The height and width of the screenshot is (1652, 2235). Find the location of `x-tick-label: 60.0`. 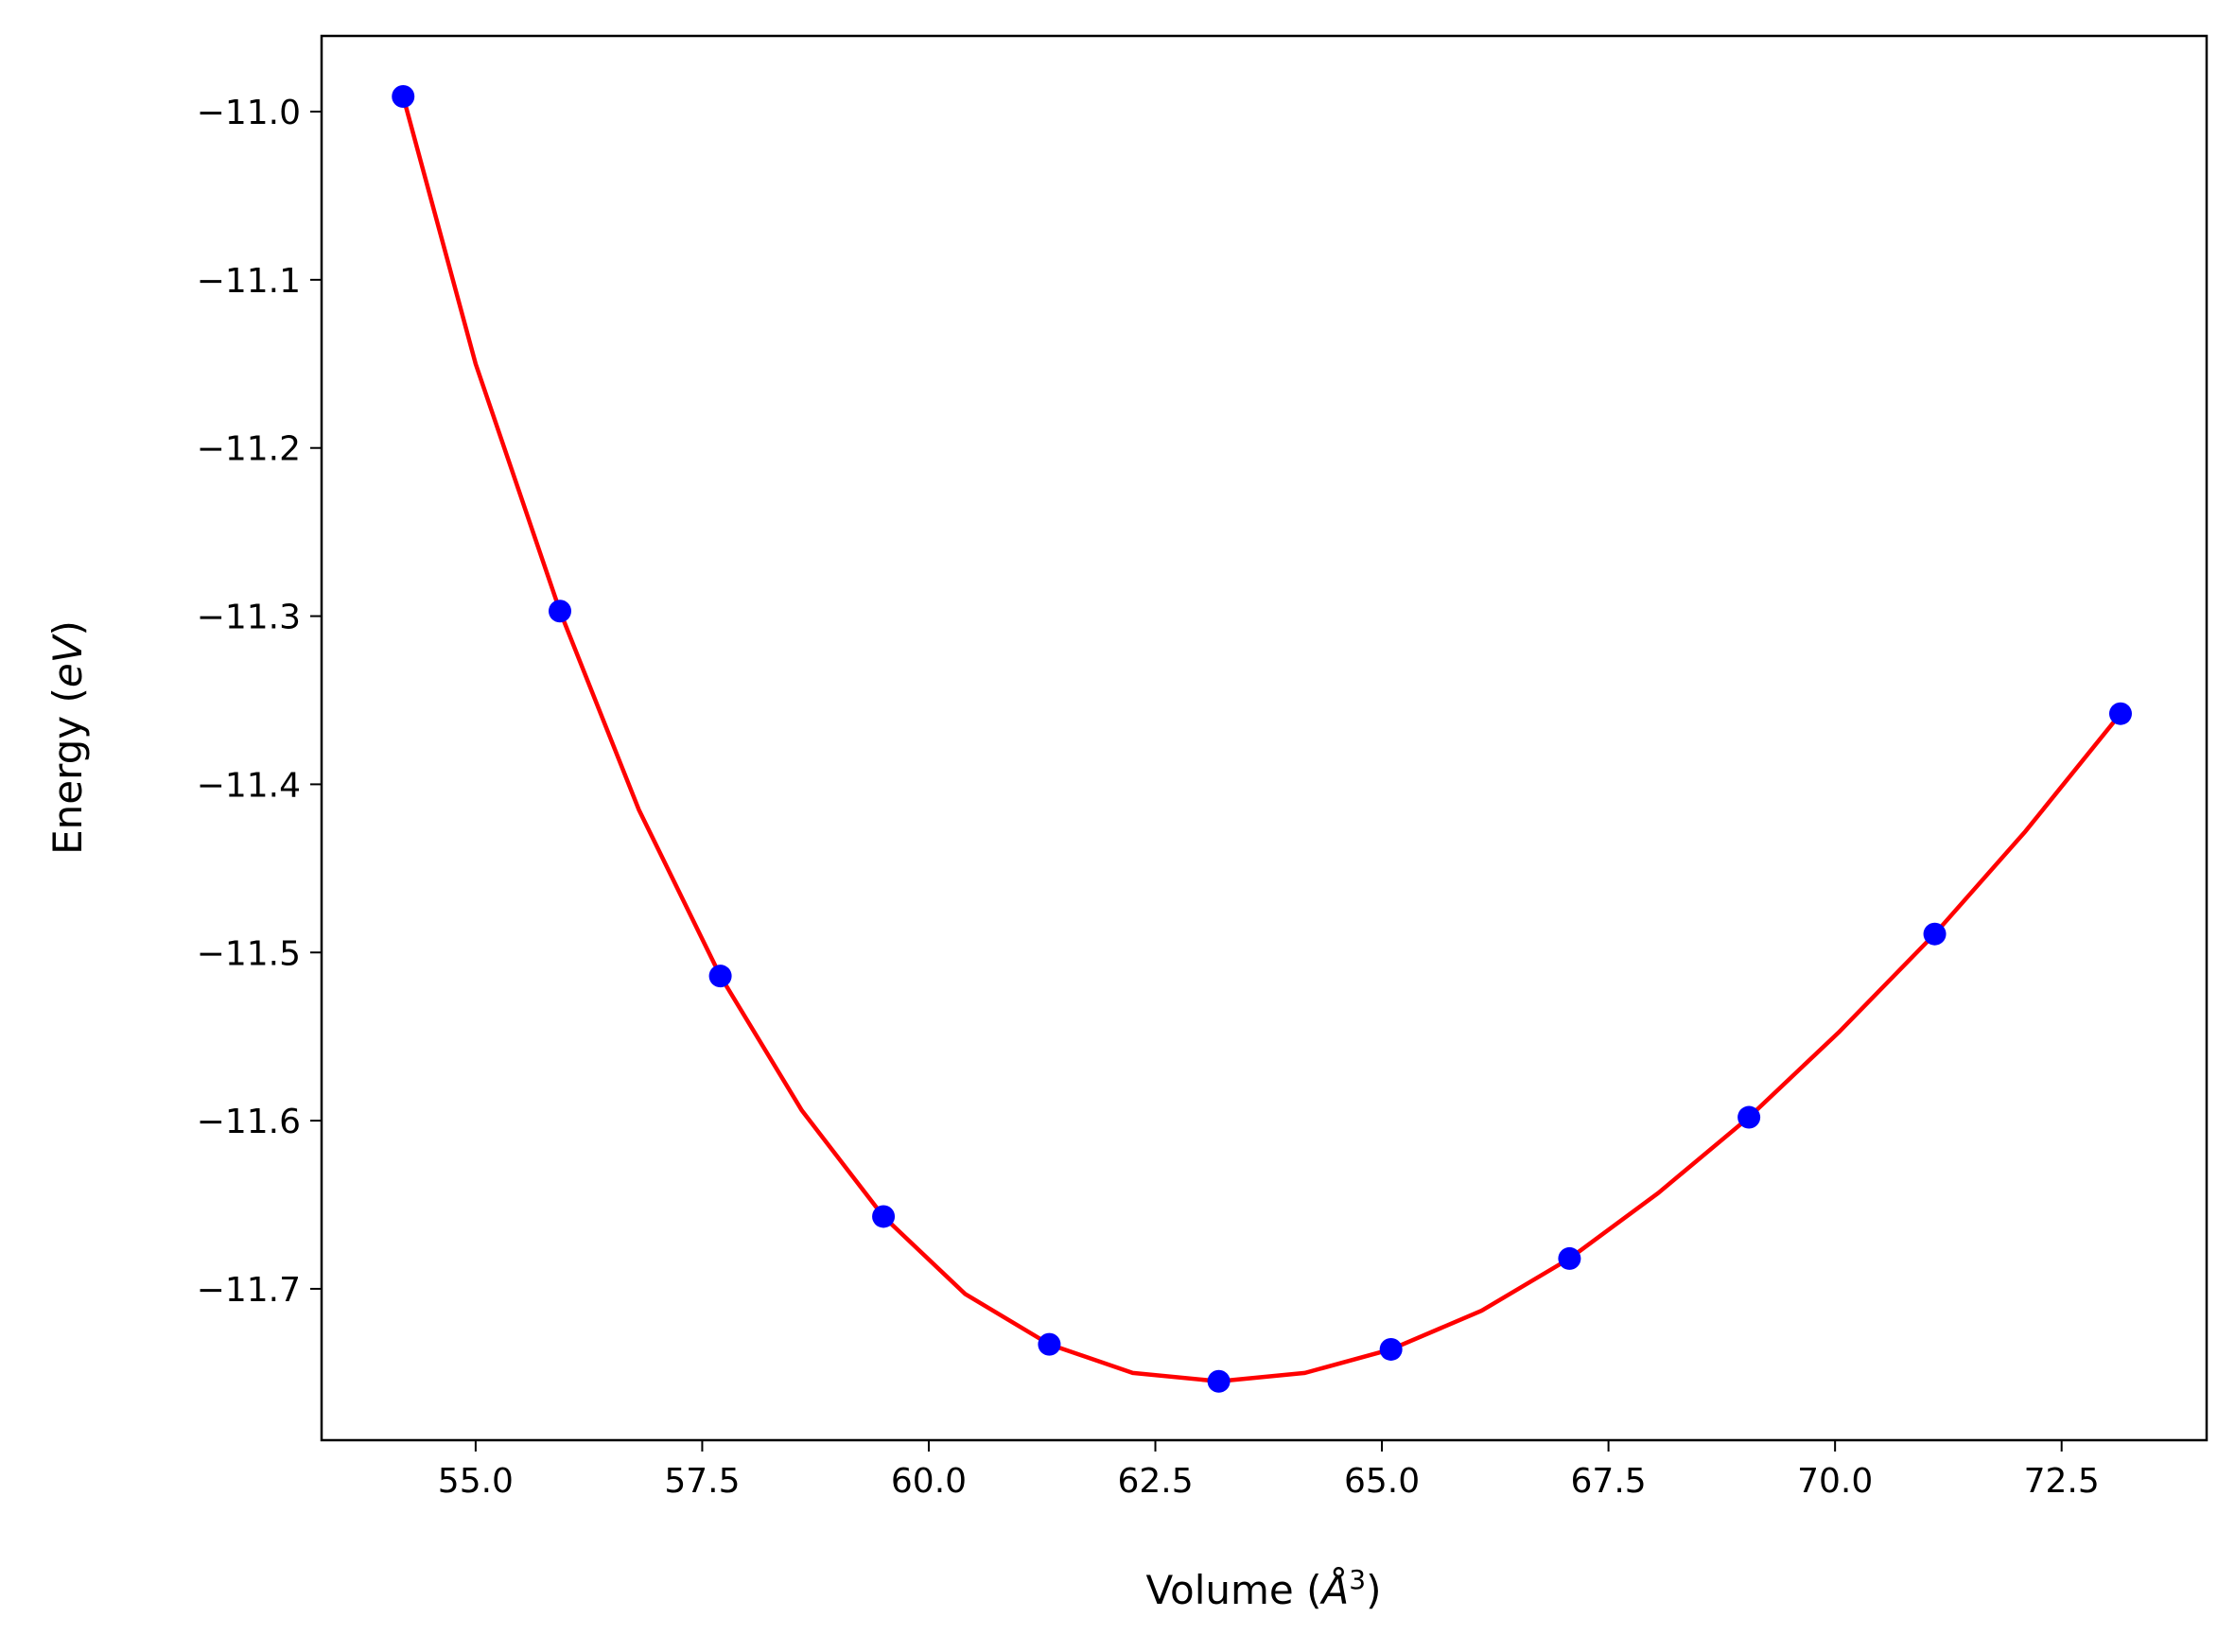

x-tick-label: 60.0 is located at coordinates (929, 1482).